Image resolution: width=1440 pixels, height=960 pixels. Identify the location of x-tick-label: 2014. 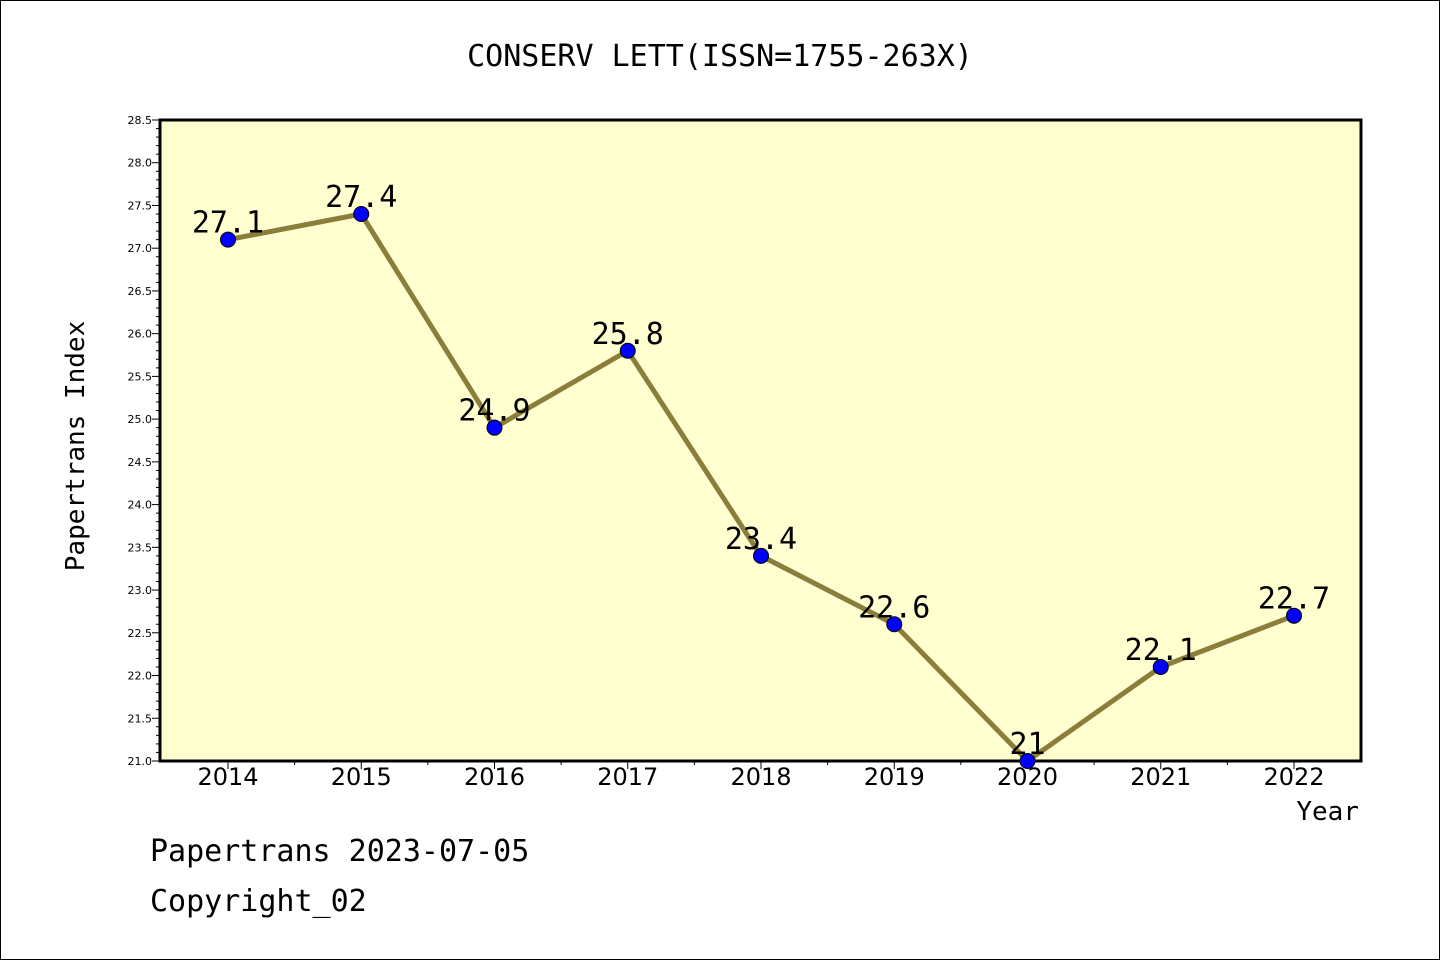
(227, 777).